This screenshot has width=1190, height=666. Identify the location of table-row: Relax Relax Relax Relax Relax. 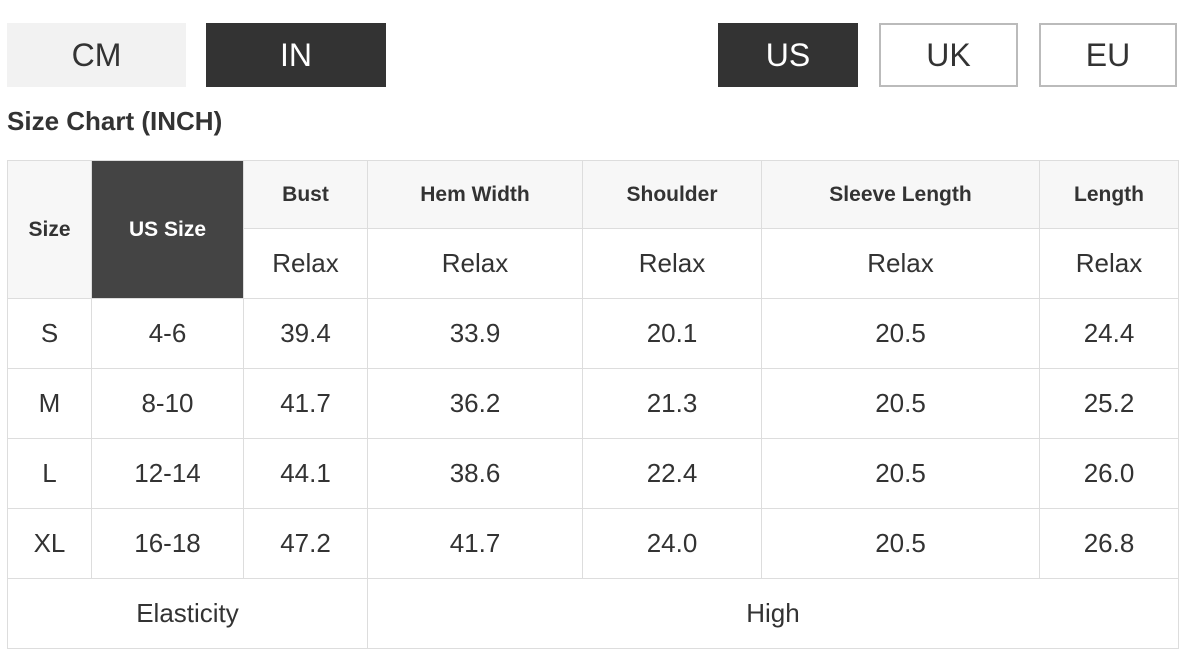
(593, 263).